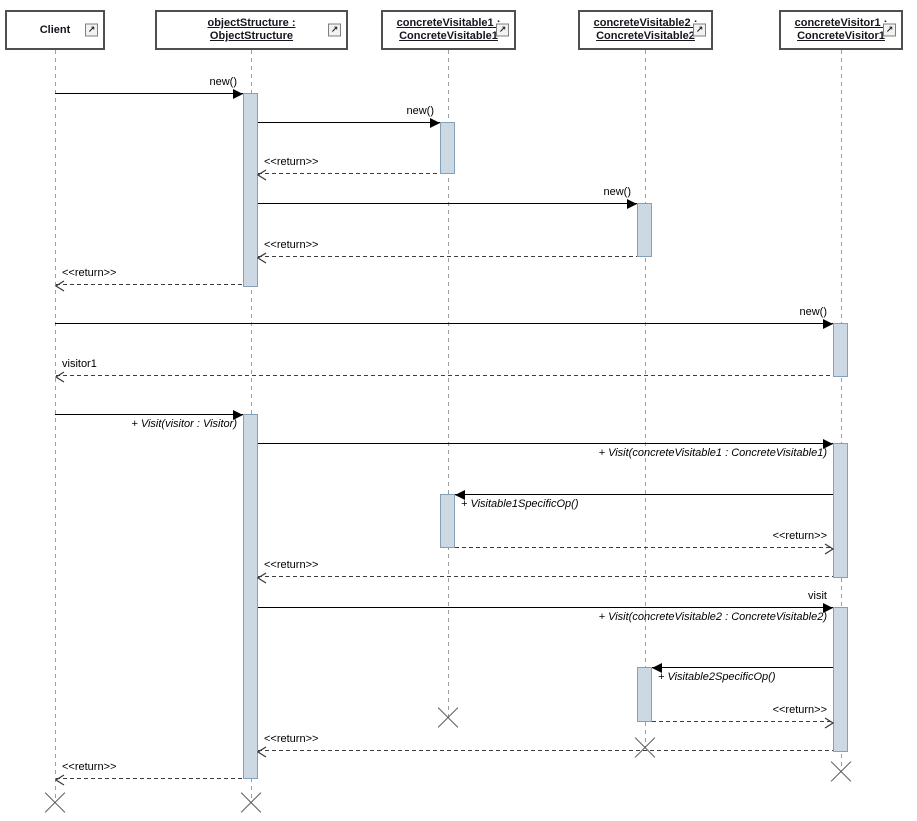 This screenshot has width=917, height=821. I want to click on destroy-cross-client, so click(55, 803).